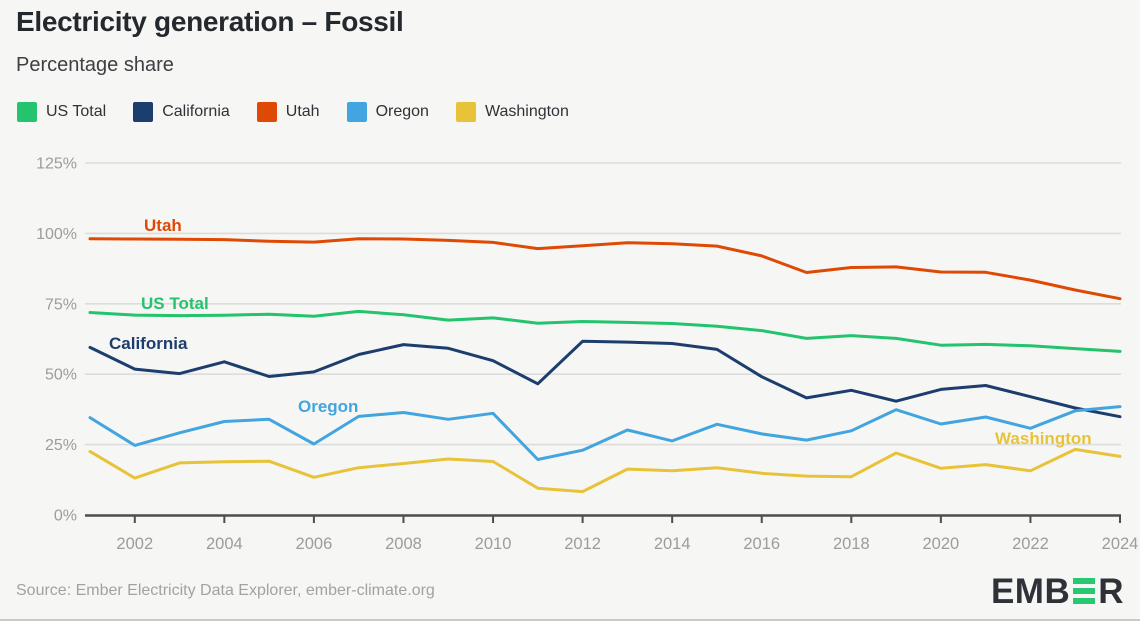 This screenshot has width=1140, height=621. I want to click on legend-item-utah: Utah, so click(288, 112).